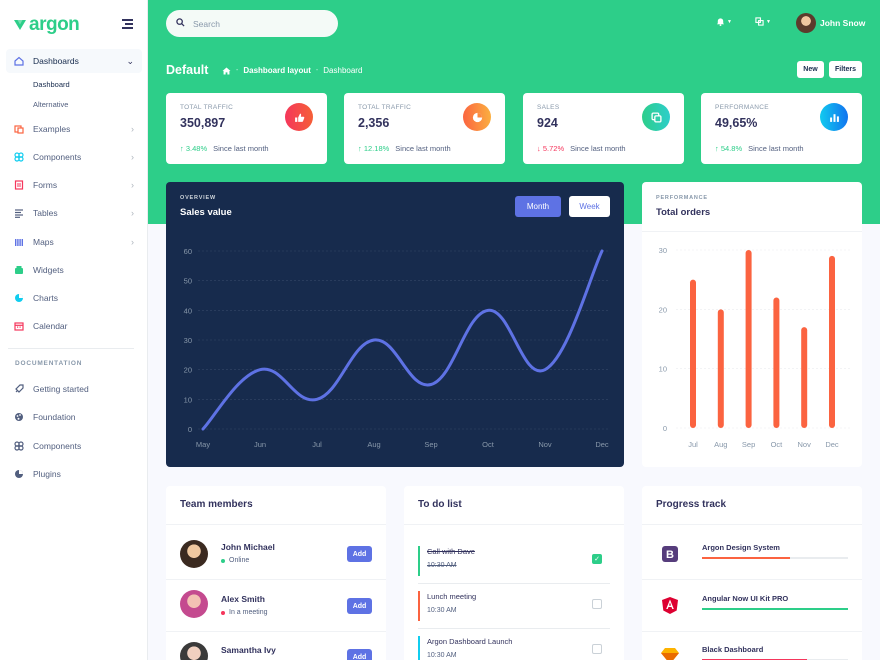  What do you see at coordinates (224, 148) in the screenshot?
I see `stat-footer: ↑ 3.48% Since last month` at bounding box center [224, 148].